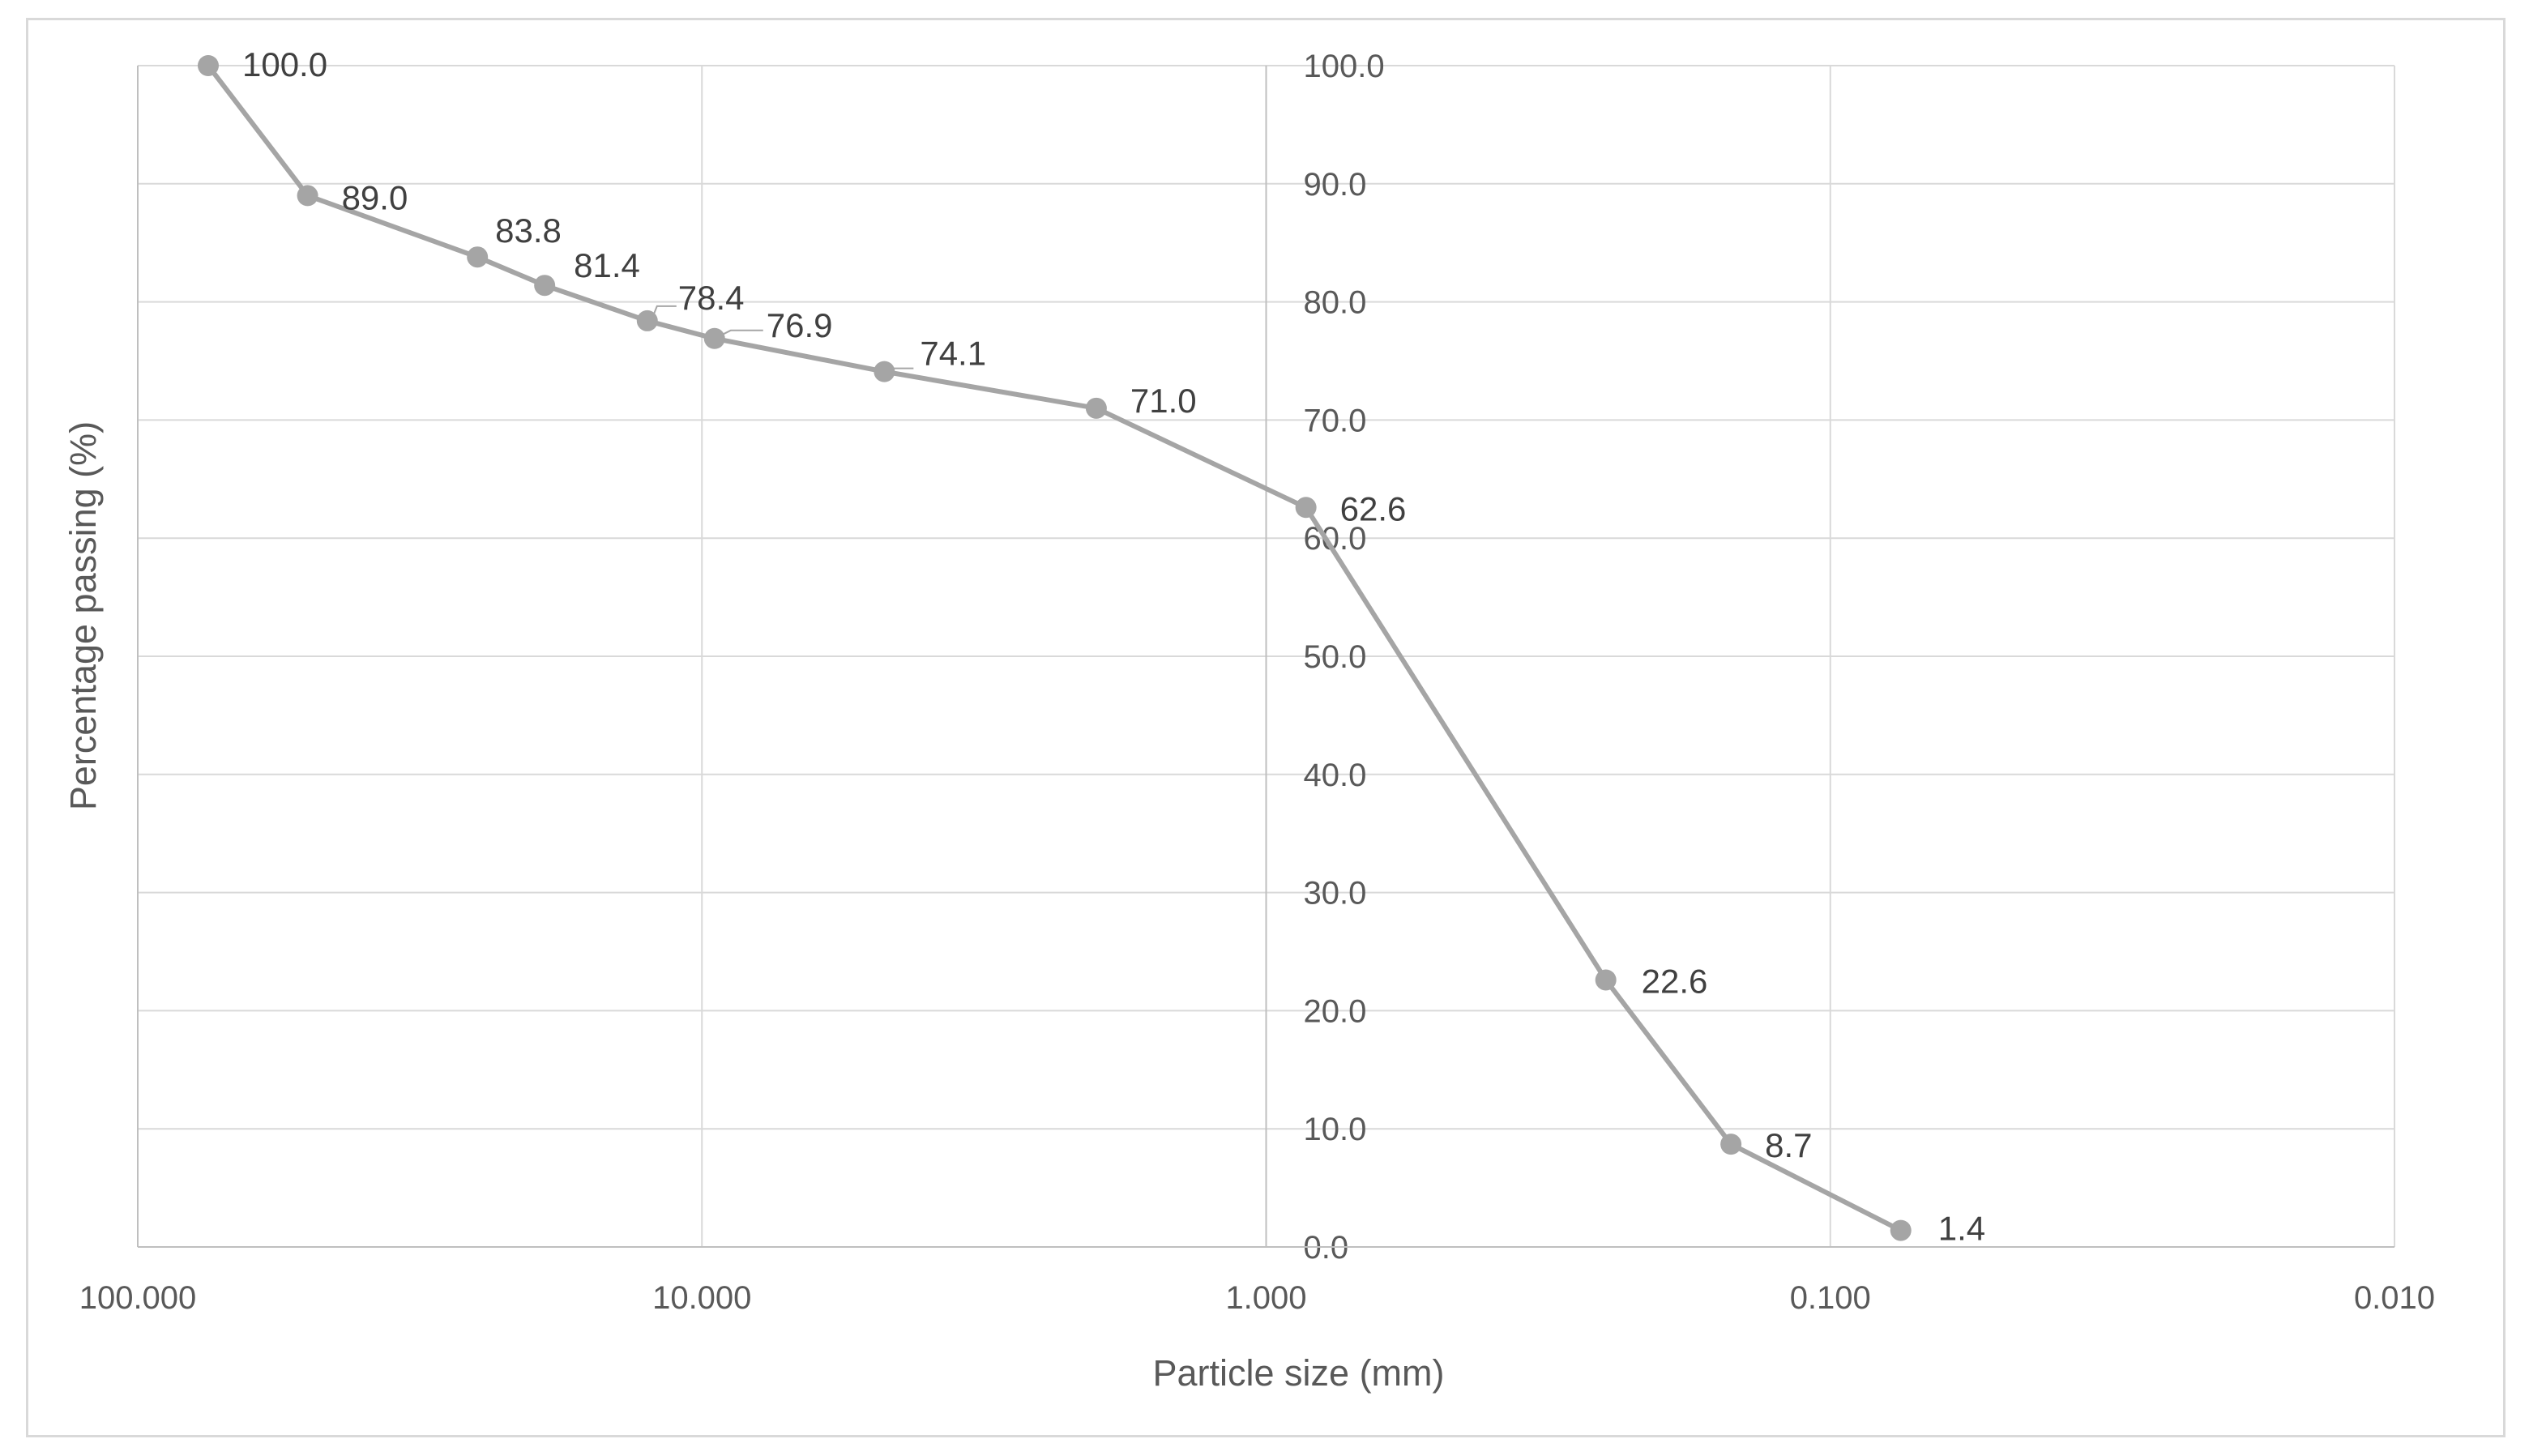 Image resolution: width=2529 pixels, height=1456 pixels. Describe the element at coordinates (1335, 657) in the screenshot. I see `y-tick-label: 50.0` at that location.